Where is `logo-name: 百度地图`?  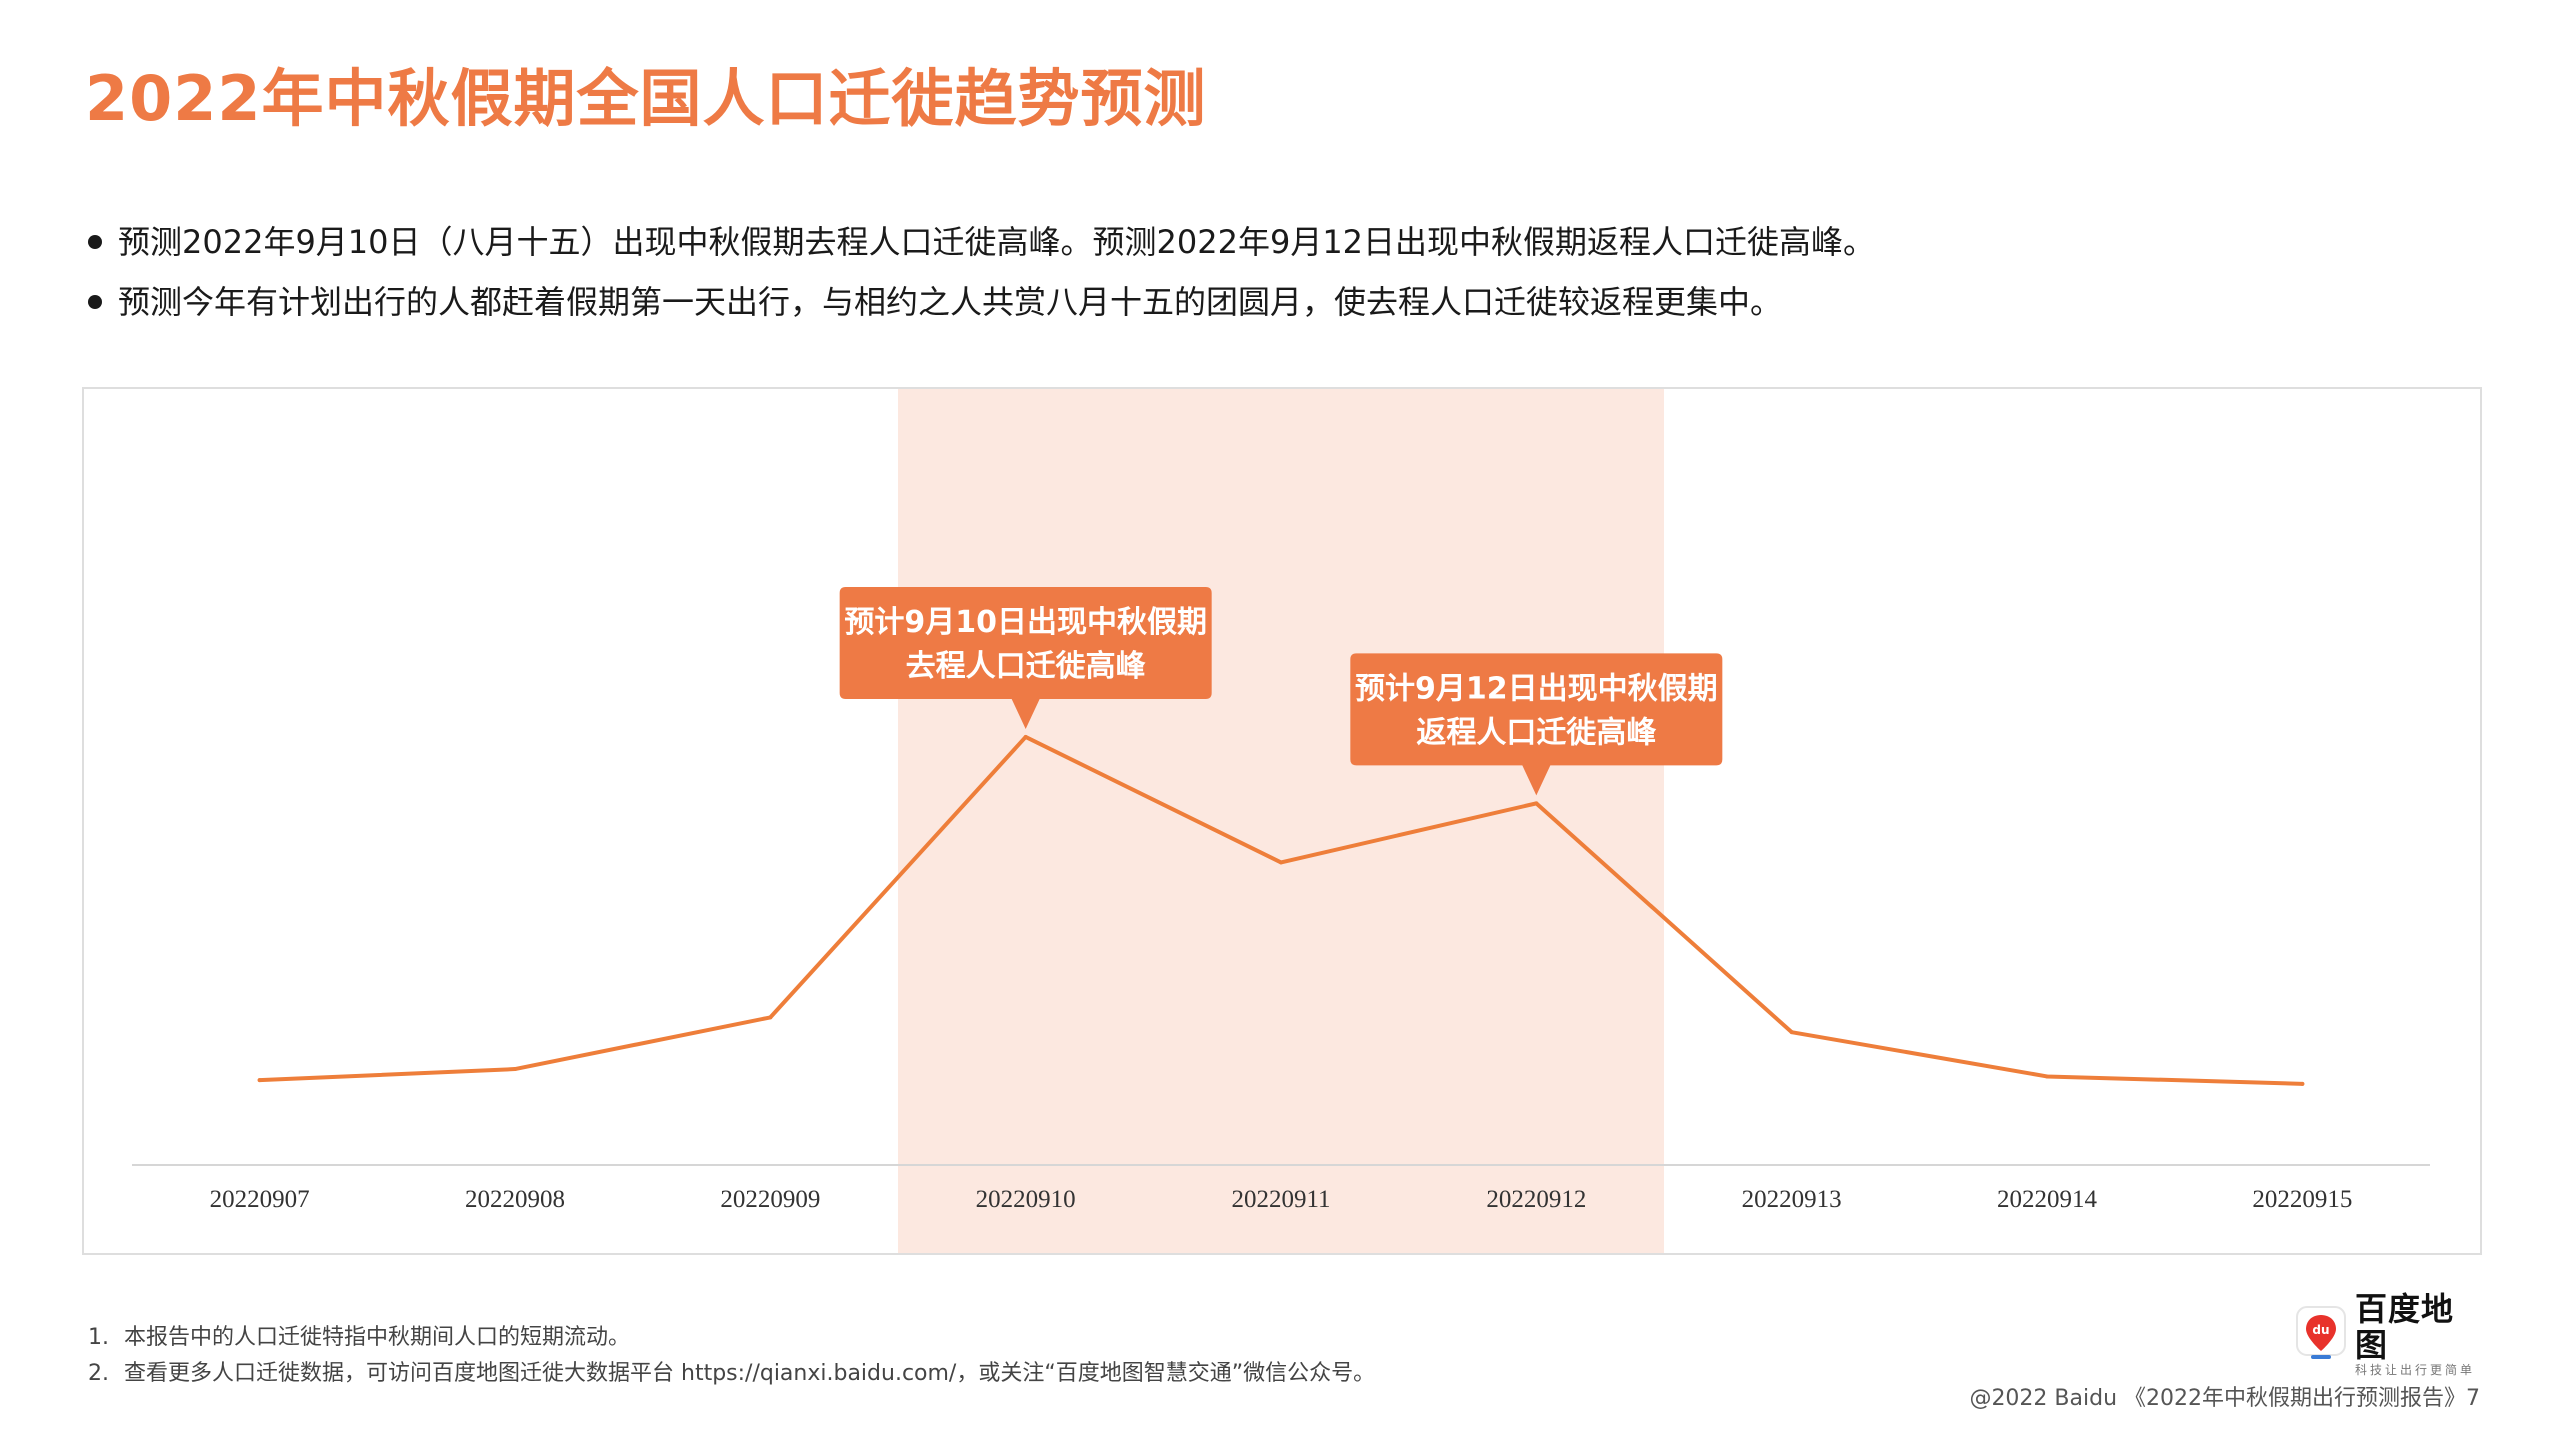
logo-name: 百度地图 is located at coordinates (2405, 1327).